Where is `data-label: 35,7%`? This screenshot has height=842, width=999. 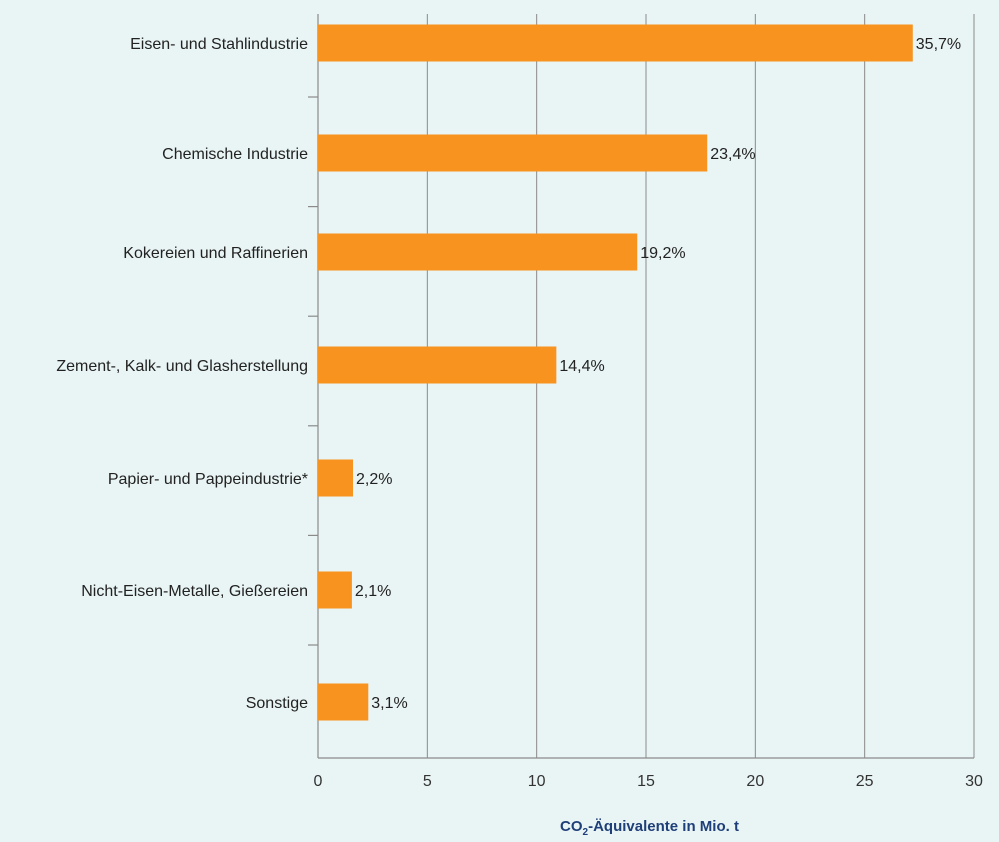
data-label: 35,7% is located at coordinates (938, 44).